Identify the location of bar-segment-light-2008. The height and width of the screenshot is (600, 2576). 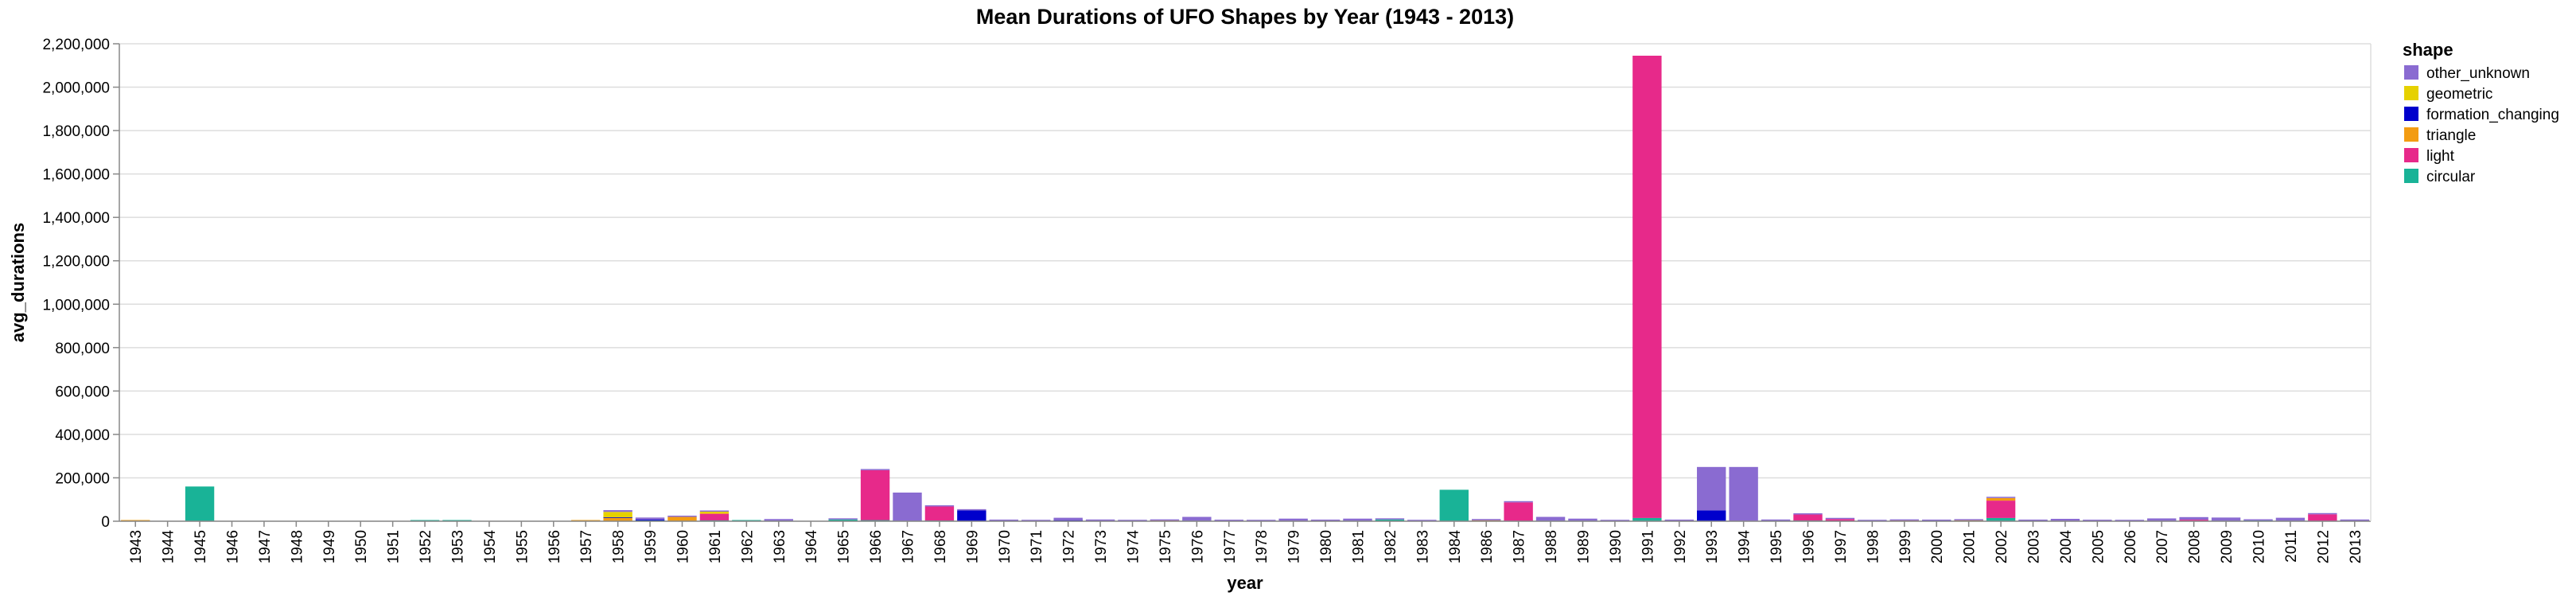
(2193, 520).